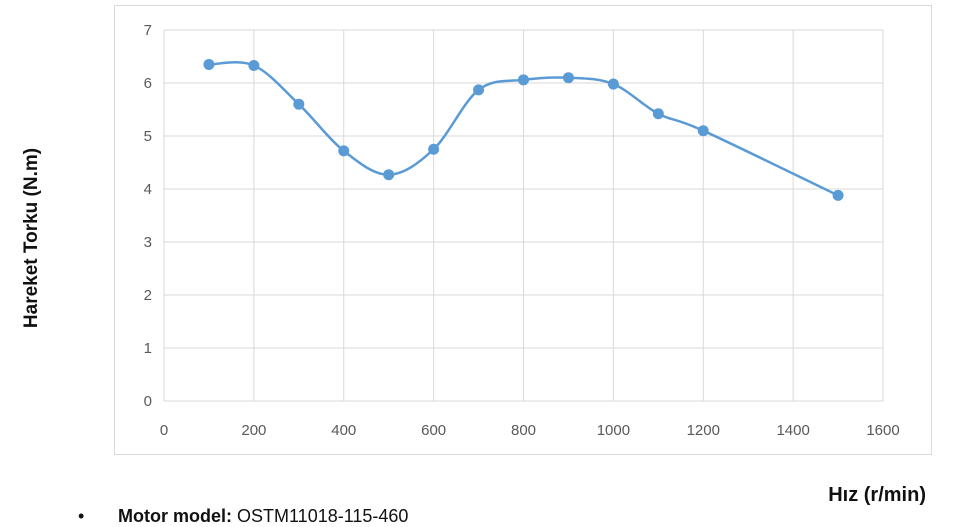  Describe the element at coordinates (148, 136) in the screenshot. I see `y-tick-label: 5` at that location.